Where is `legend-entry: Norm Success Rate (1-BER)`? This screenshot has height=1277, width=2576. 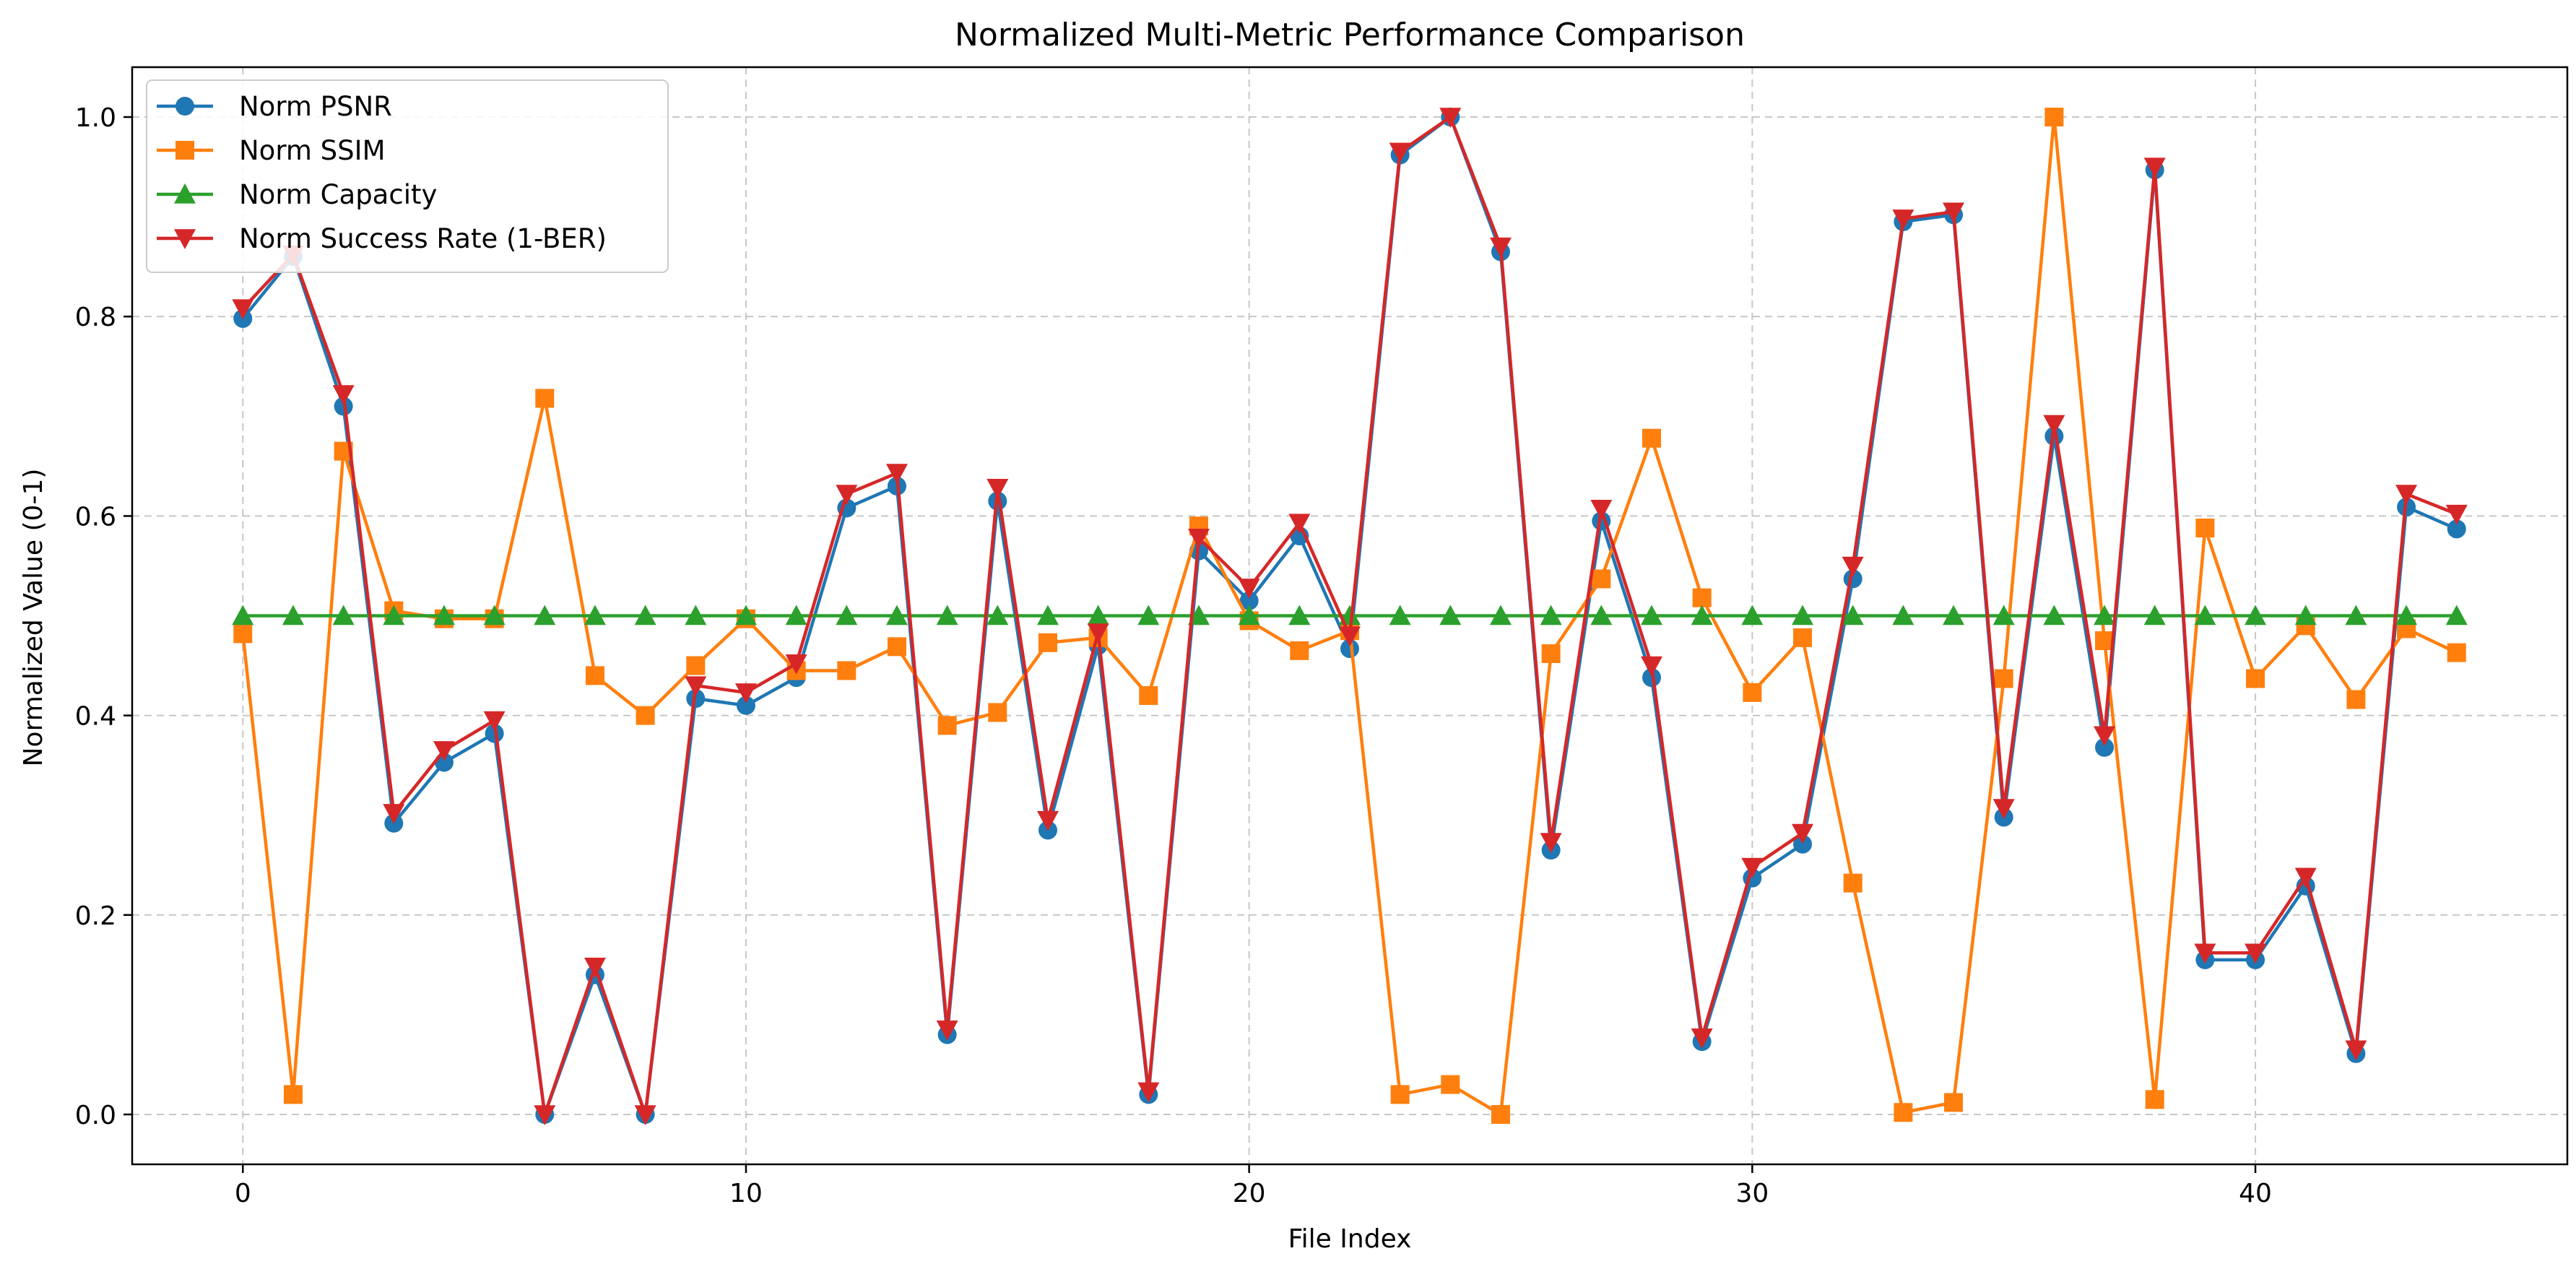
legend-entry: Norm Success Rate (1-BER) is located at coordinates (382, 238).